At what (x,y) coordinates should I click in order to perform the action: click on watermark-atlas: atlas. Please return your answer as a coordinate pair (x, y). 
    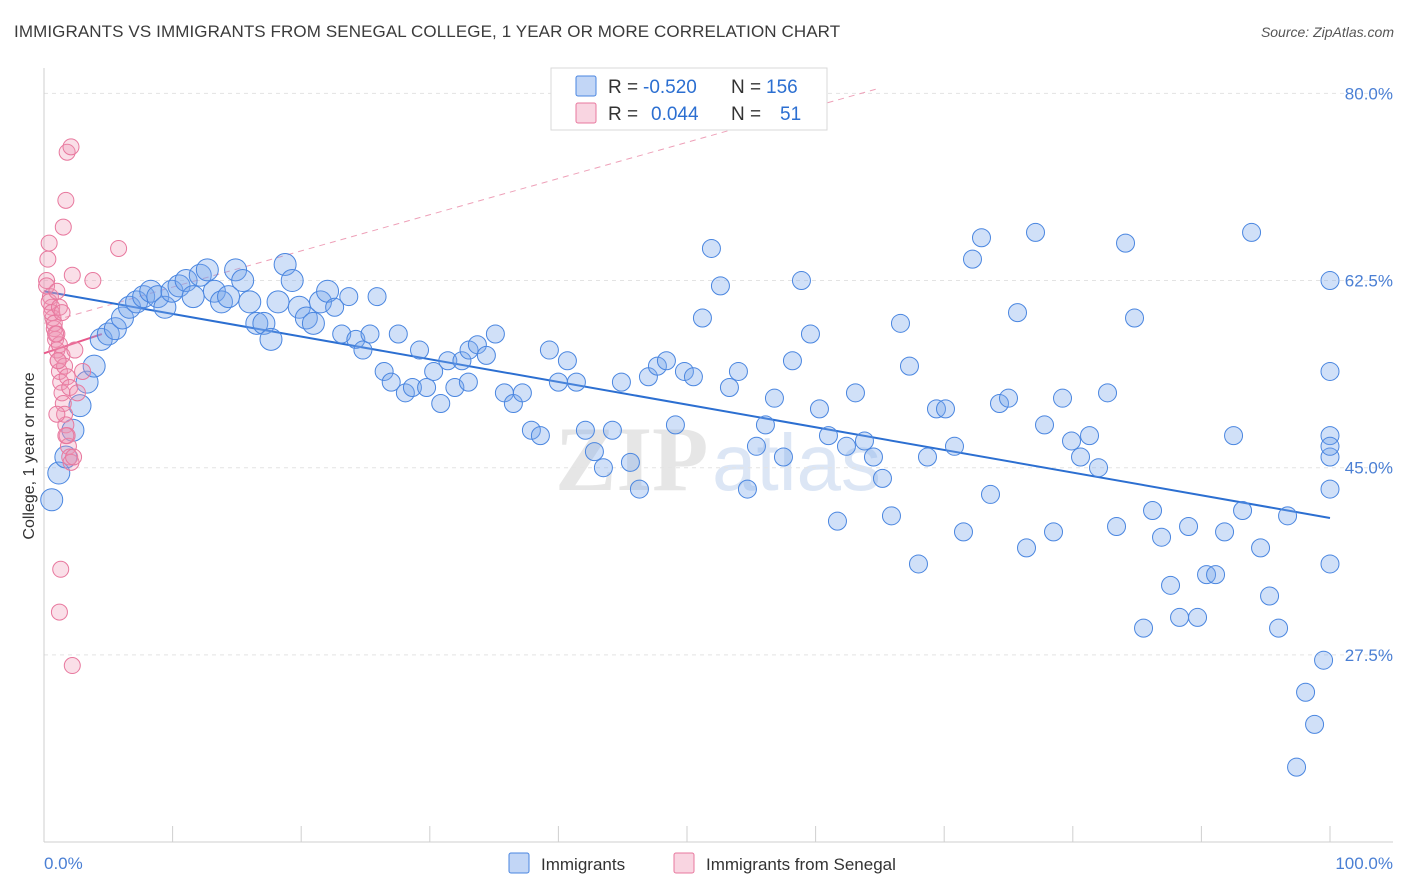
    Looking at the image, I should click on (796, 462).